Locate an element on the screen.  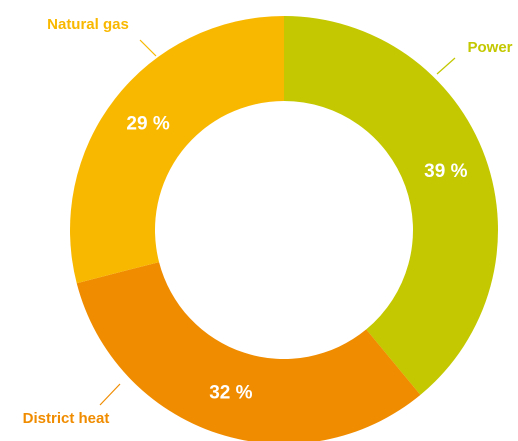
category-label: Natural gas is located at coordinates (88, 24).